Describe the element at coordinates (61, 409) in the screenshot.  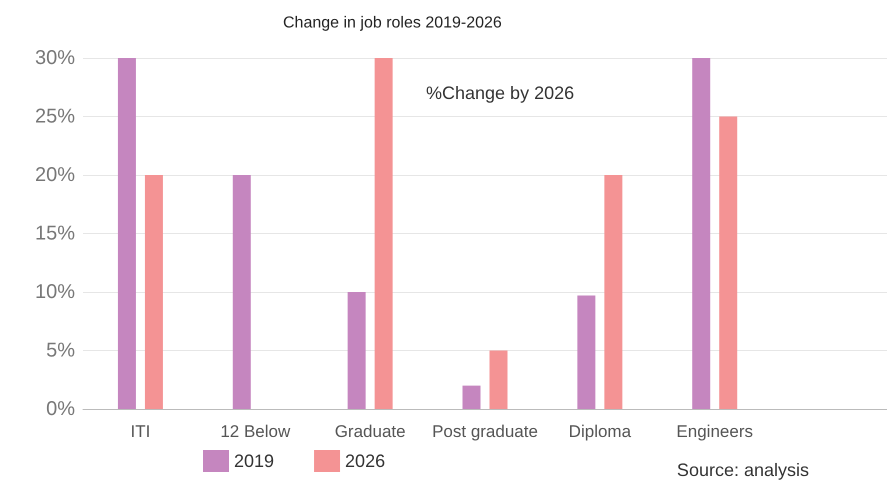
I see `y-tick-label: 0%` at that location.